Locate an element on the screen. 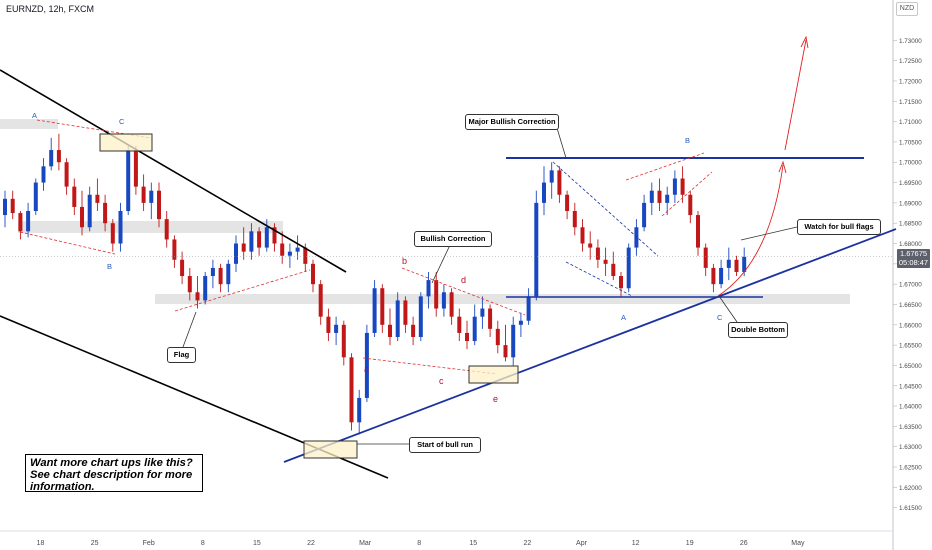  box-bull-start is located at coordinates (330, 449).